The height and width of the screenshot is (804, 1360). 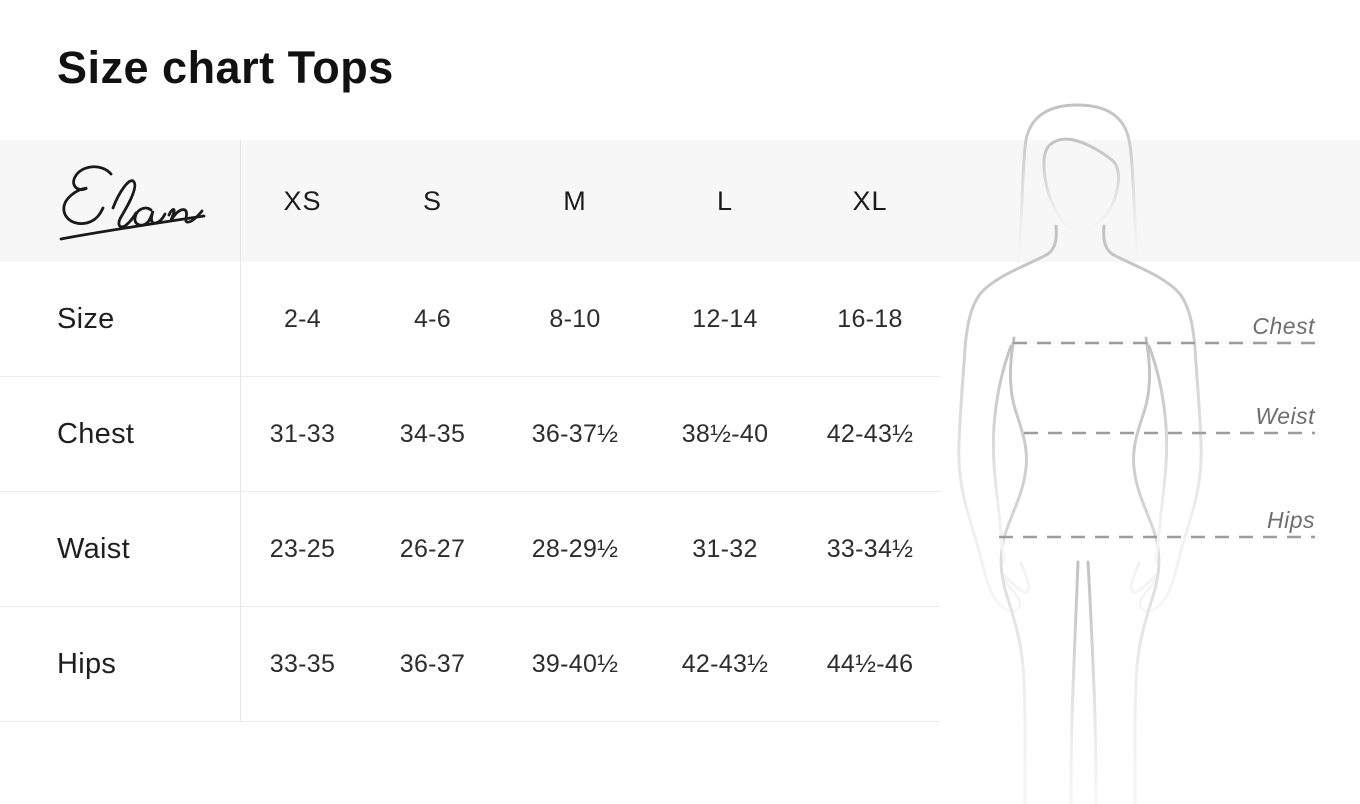 I want to click on row-label-size: Size, so click(x=86, y=318).